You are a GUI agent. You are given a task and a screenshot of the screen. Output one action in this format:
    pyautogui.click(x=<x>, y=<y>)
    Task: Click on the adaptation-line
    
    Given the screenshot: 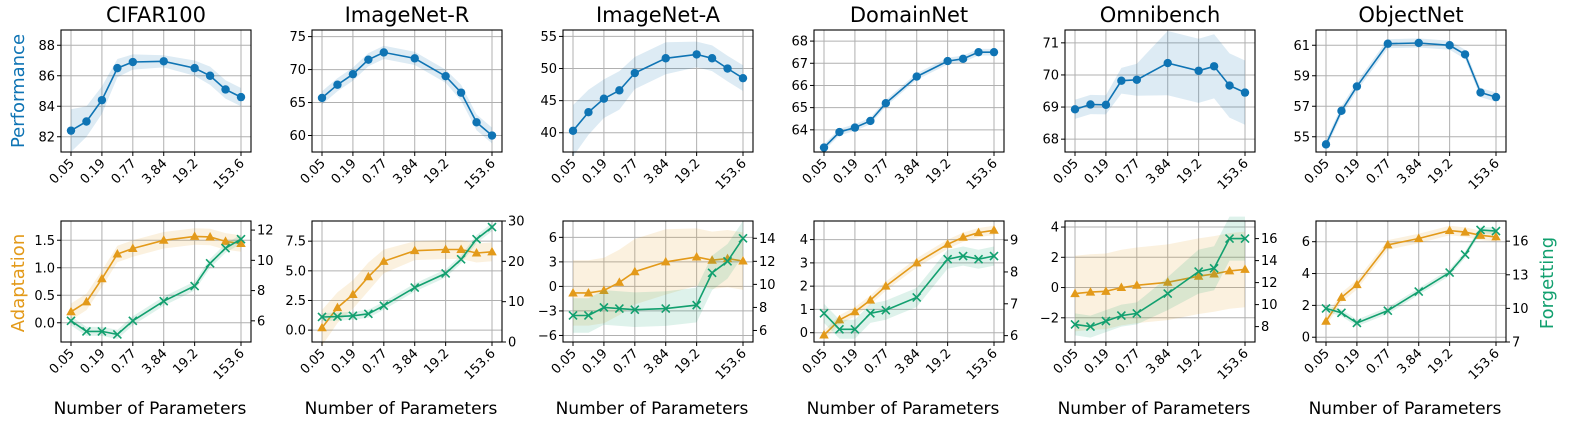 What is the action you would take?
    pyautogui.click(x=909, y=282)
    